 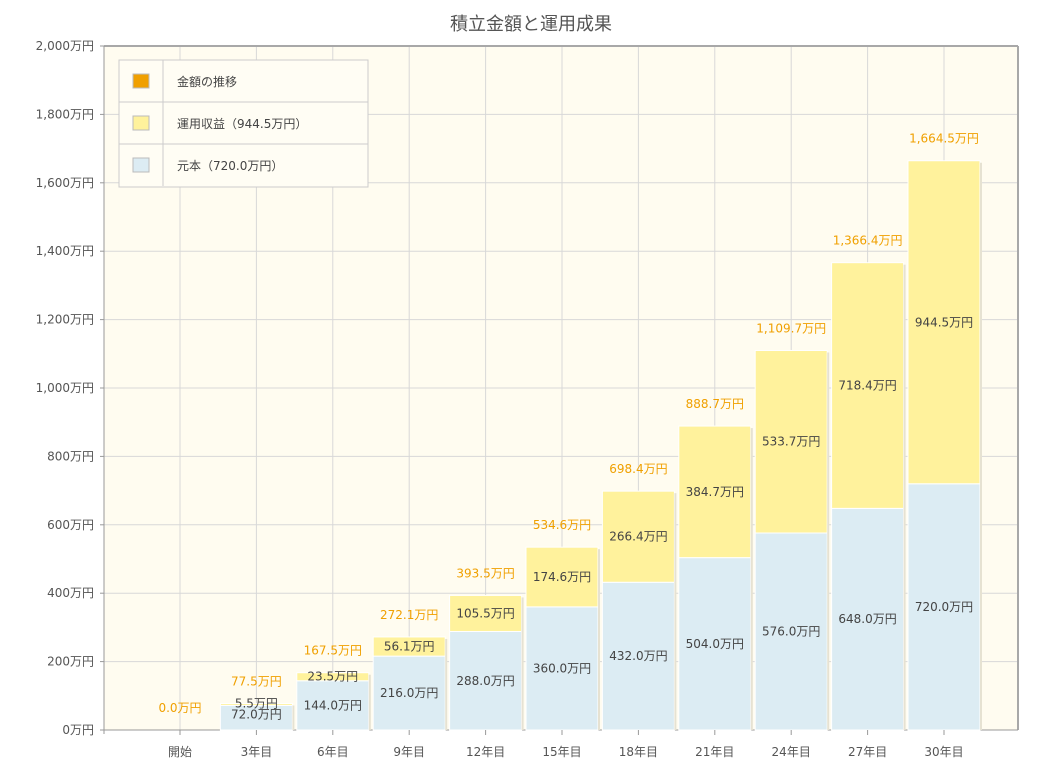 I want to click on legend-box, so click(x=243, y=123).